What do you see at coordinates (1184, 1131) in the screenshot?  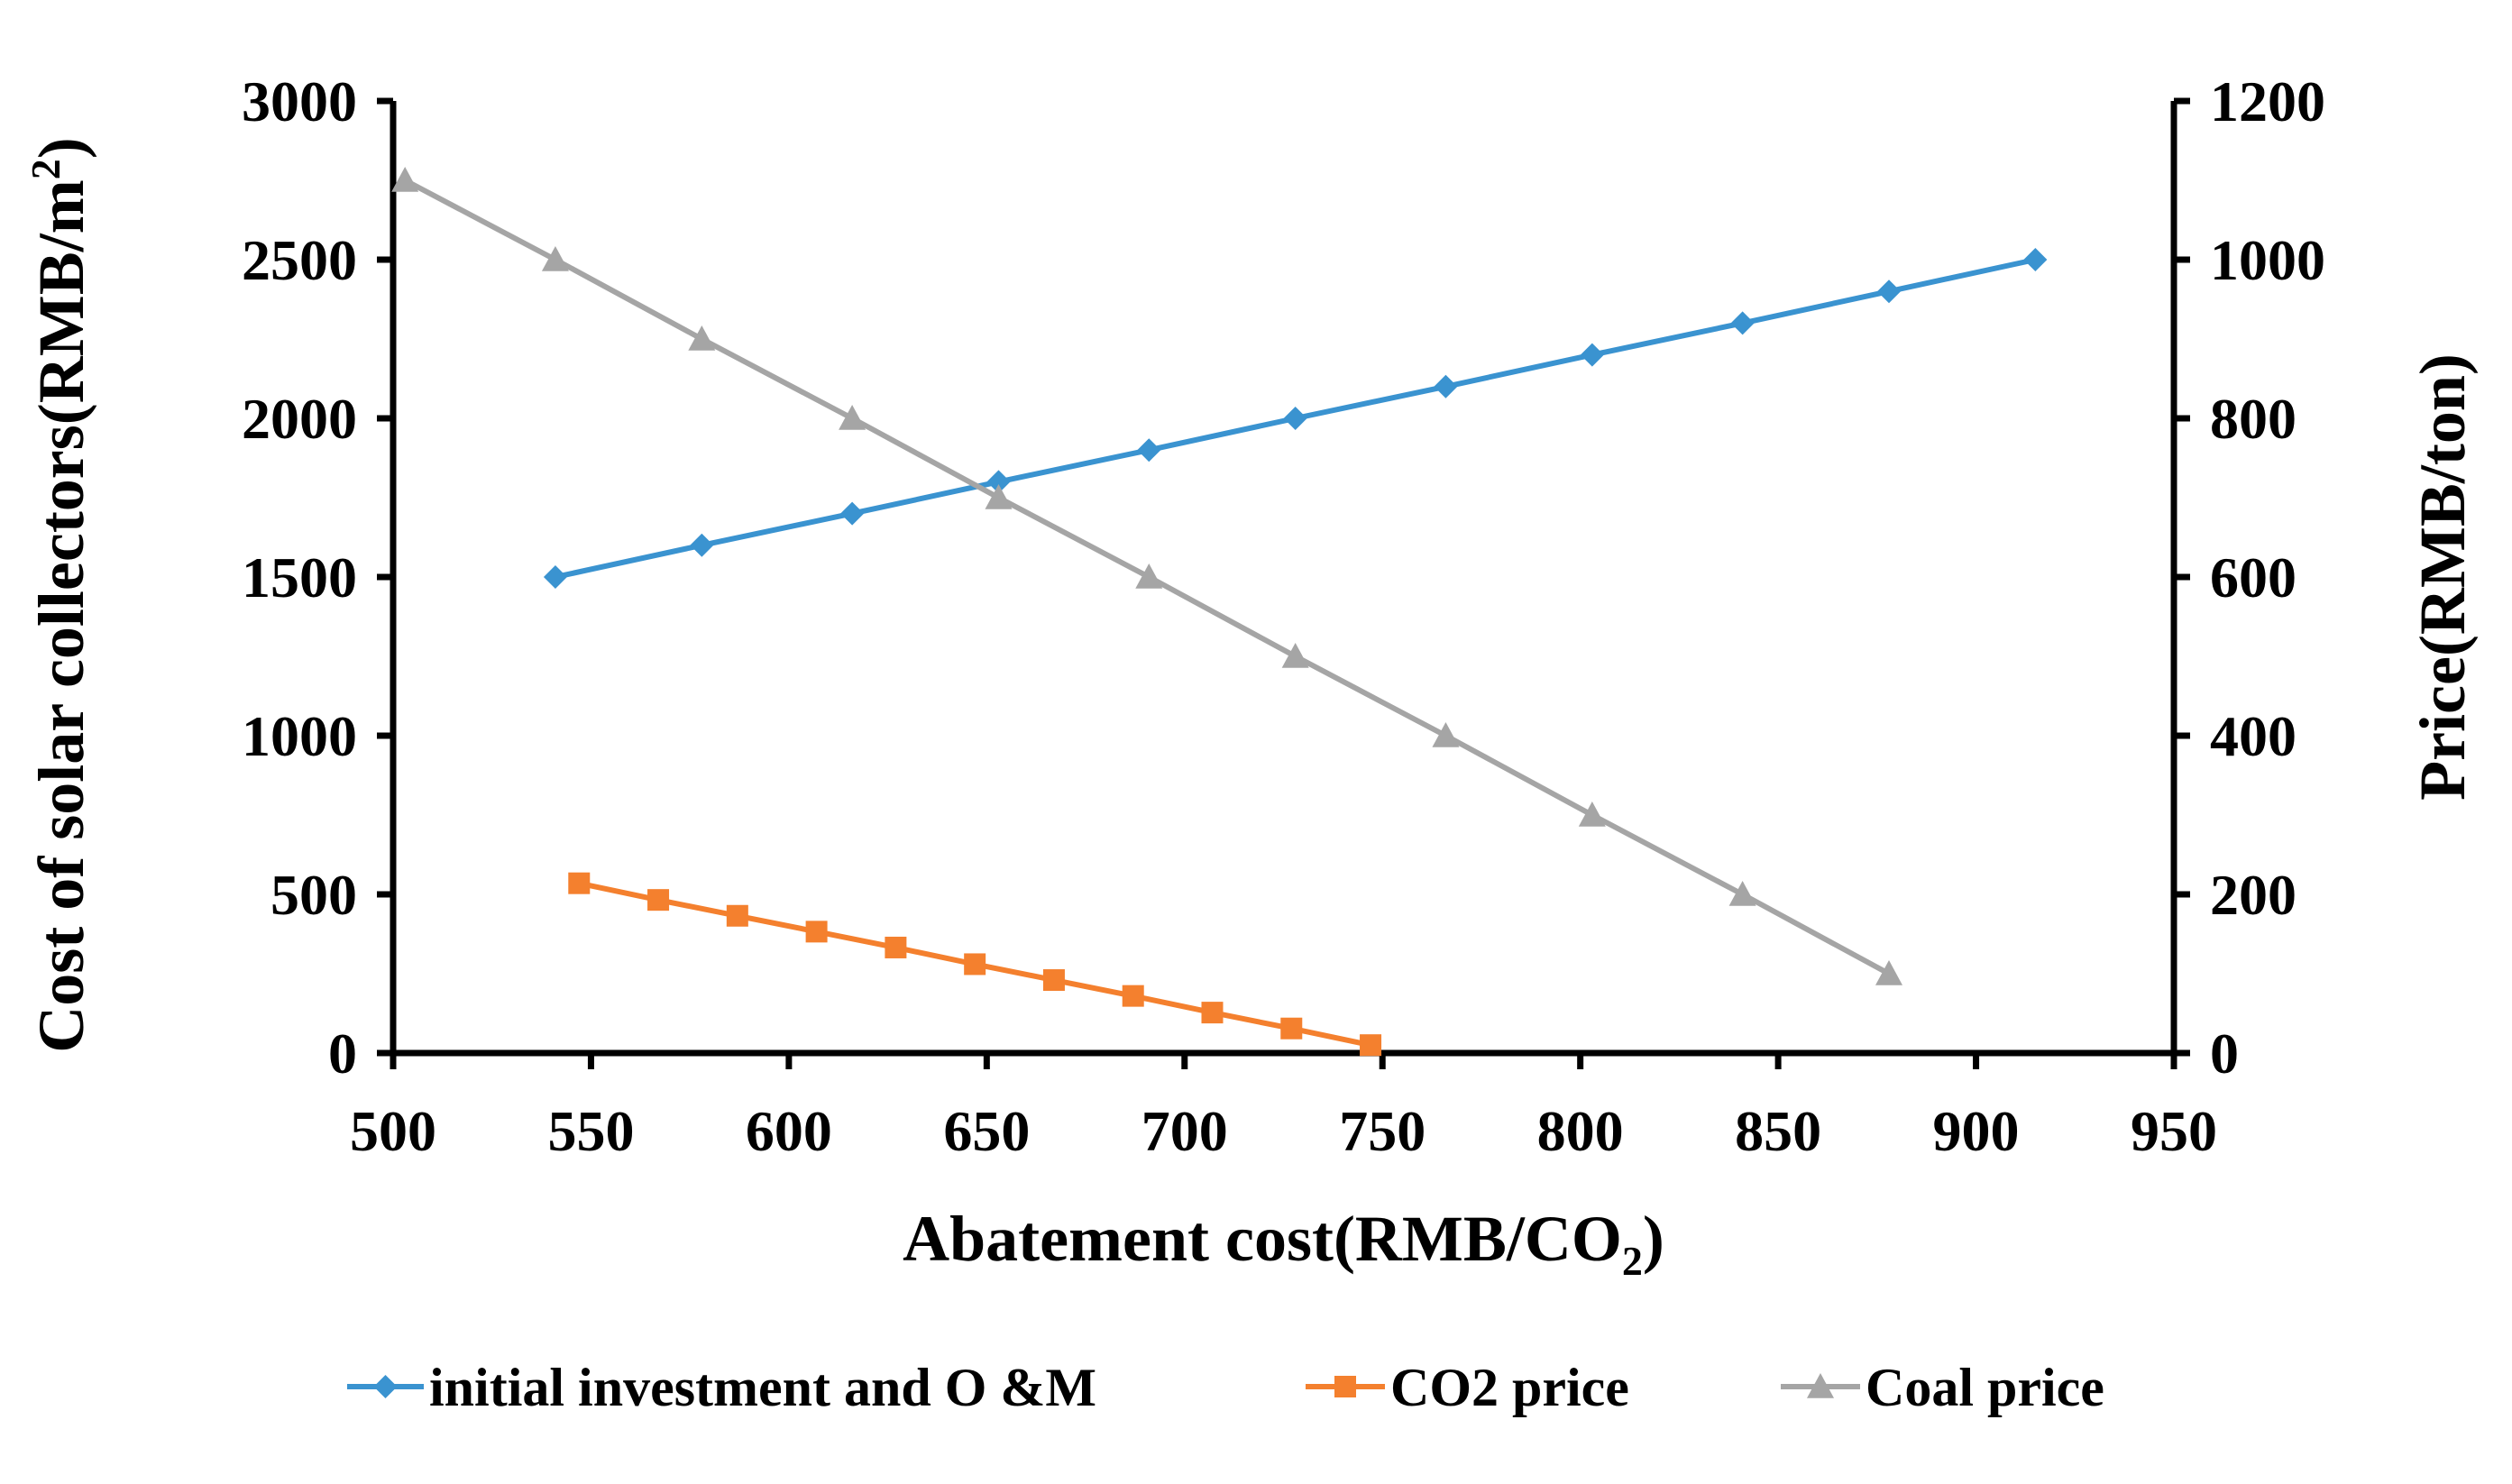 I see `x-axis-tick-label: 700` at bounding box center [1184, 1131].